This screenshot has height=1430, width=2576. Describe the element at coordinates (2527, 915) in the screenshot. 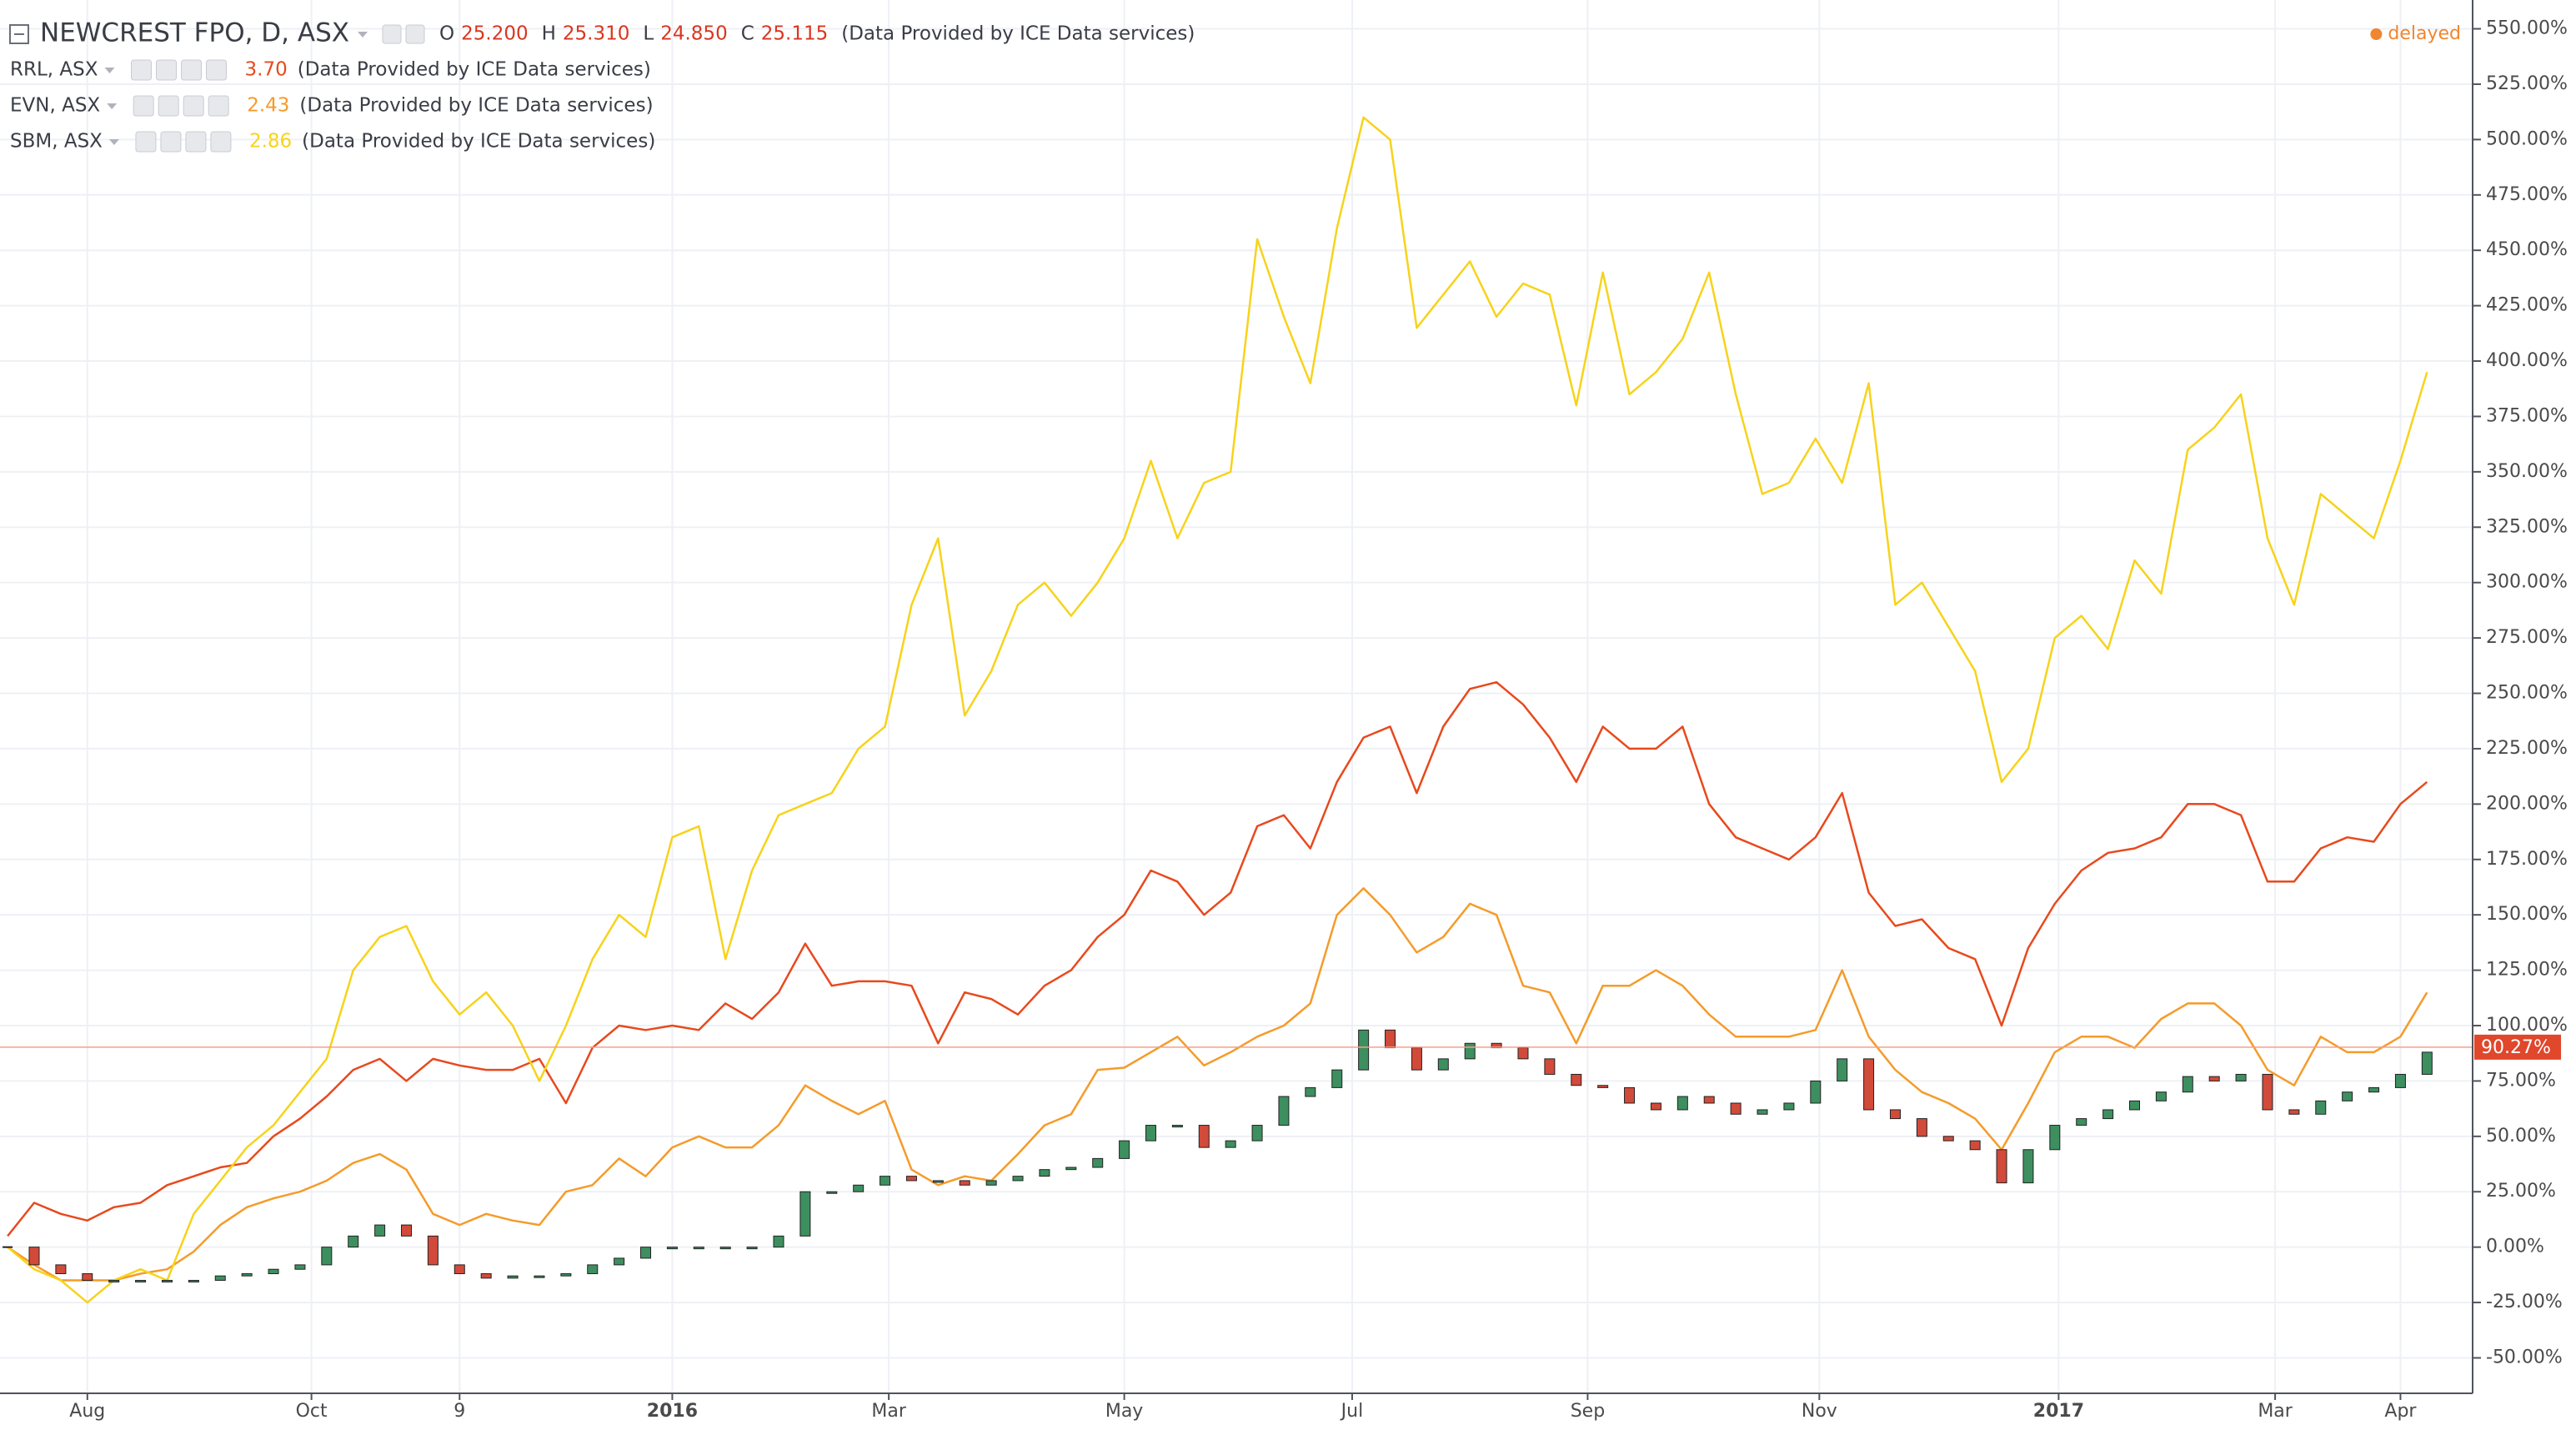

I see `y-tick-label: 150.00%` at that location.